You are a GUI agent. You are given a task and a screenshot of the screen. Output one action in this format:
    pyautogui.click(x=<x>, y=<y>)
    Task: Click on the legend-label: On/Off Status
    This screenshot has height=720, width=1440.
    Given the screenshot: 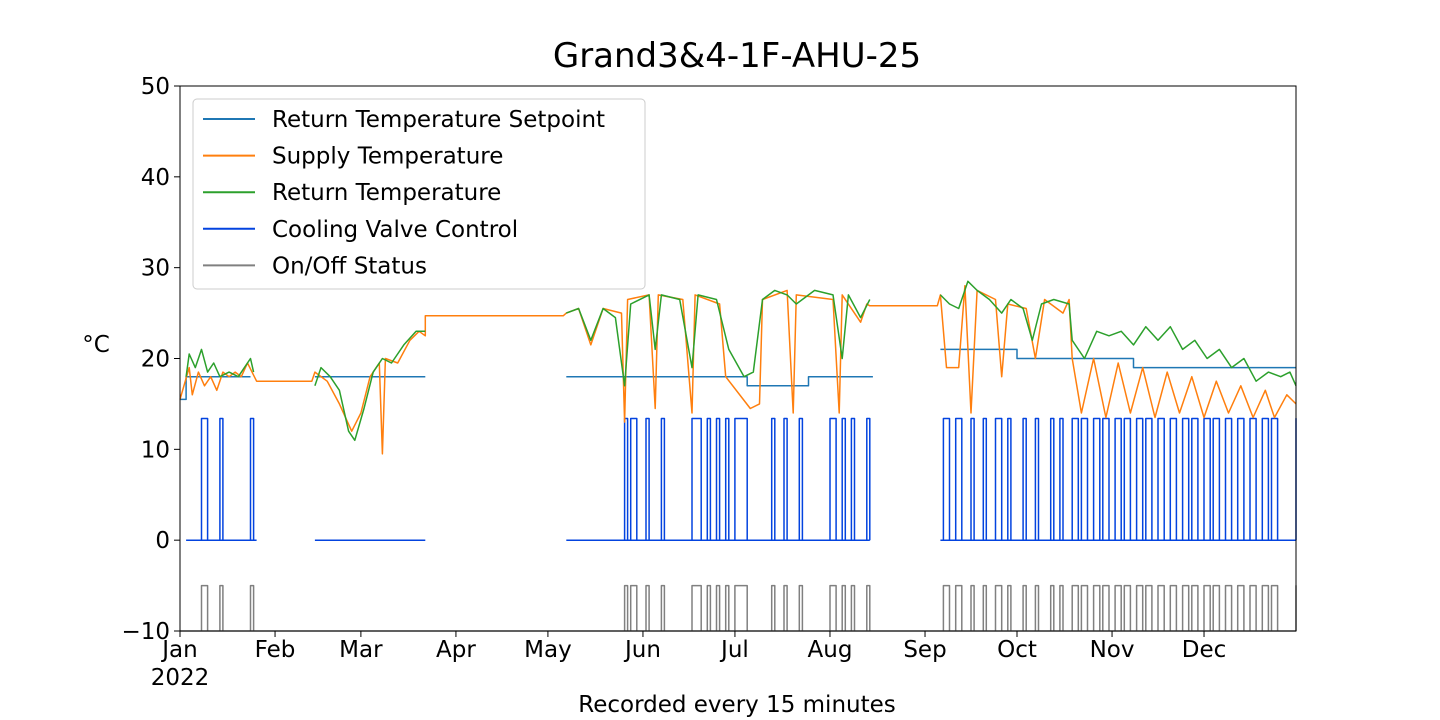 What is the action you would take?
    pyautogui.click(x=349, y=266)
    